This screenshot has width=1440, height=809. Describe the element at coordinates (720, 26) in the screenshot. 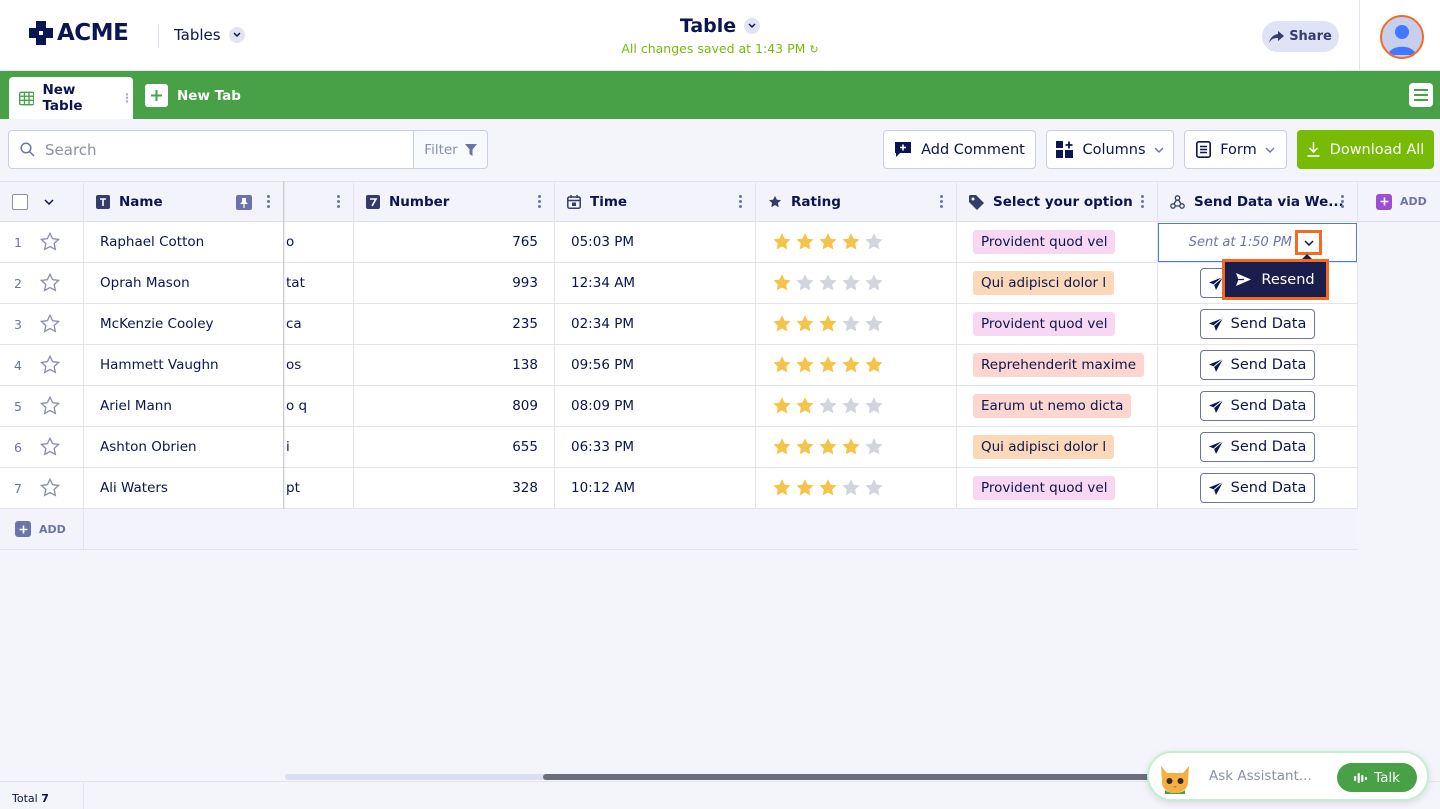

I see `table-title-dropdown: Table` at that location.